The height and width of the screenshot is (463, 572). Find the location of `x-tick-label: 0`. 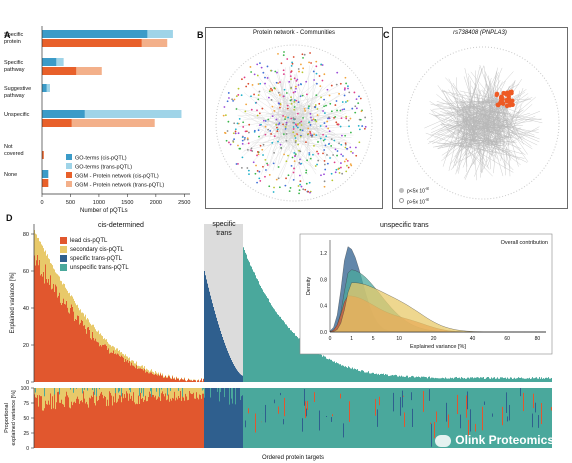

x-tick-label: 0 is located at coordinates (41, 203).